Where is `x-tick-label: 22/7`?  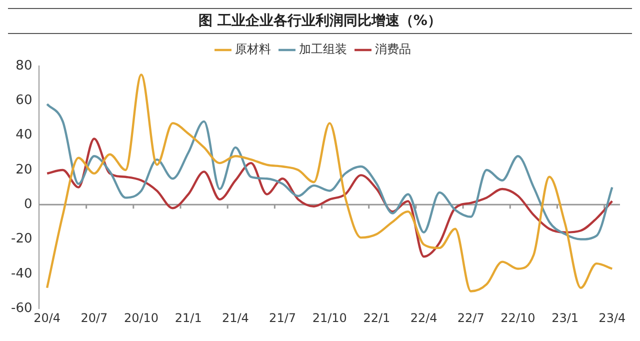
x-tick-label: 22/7 is located at coordinates (470, 317).